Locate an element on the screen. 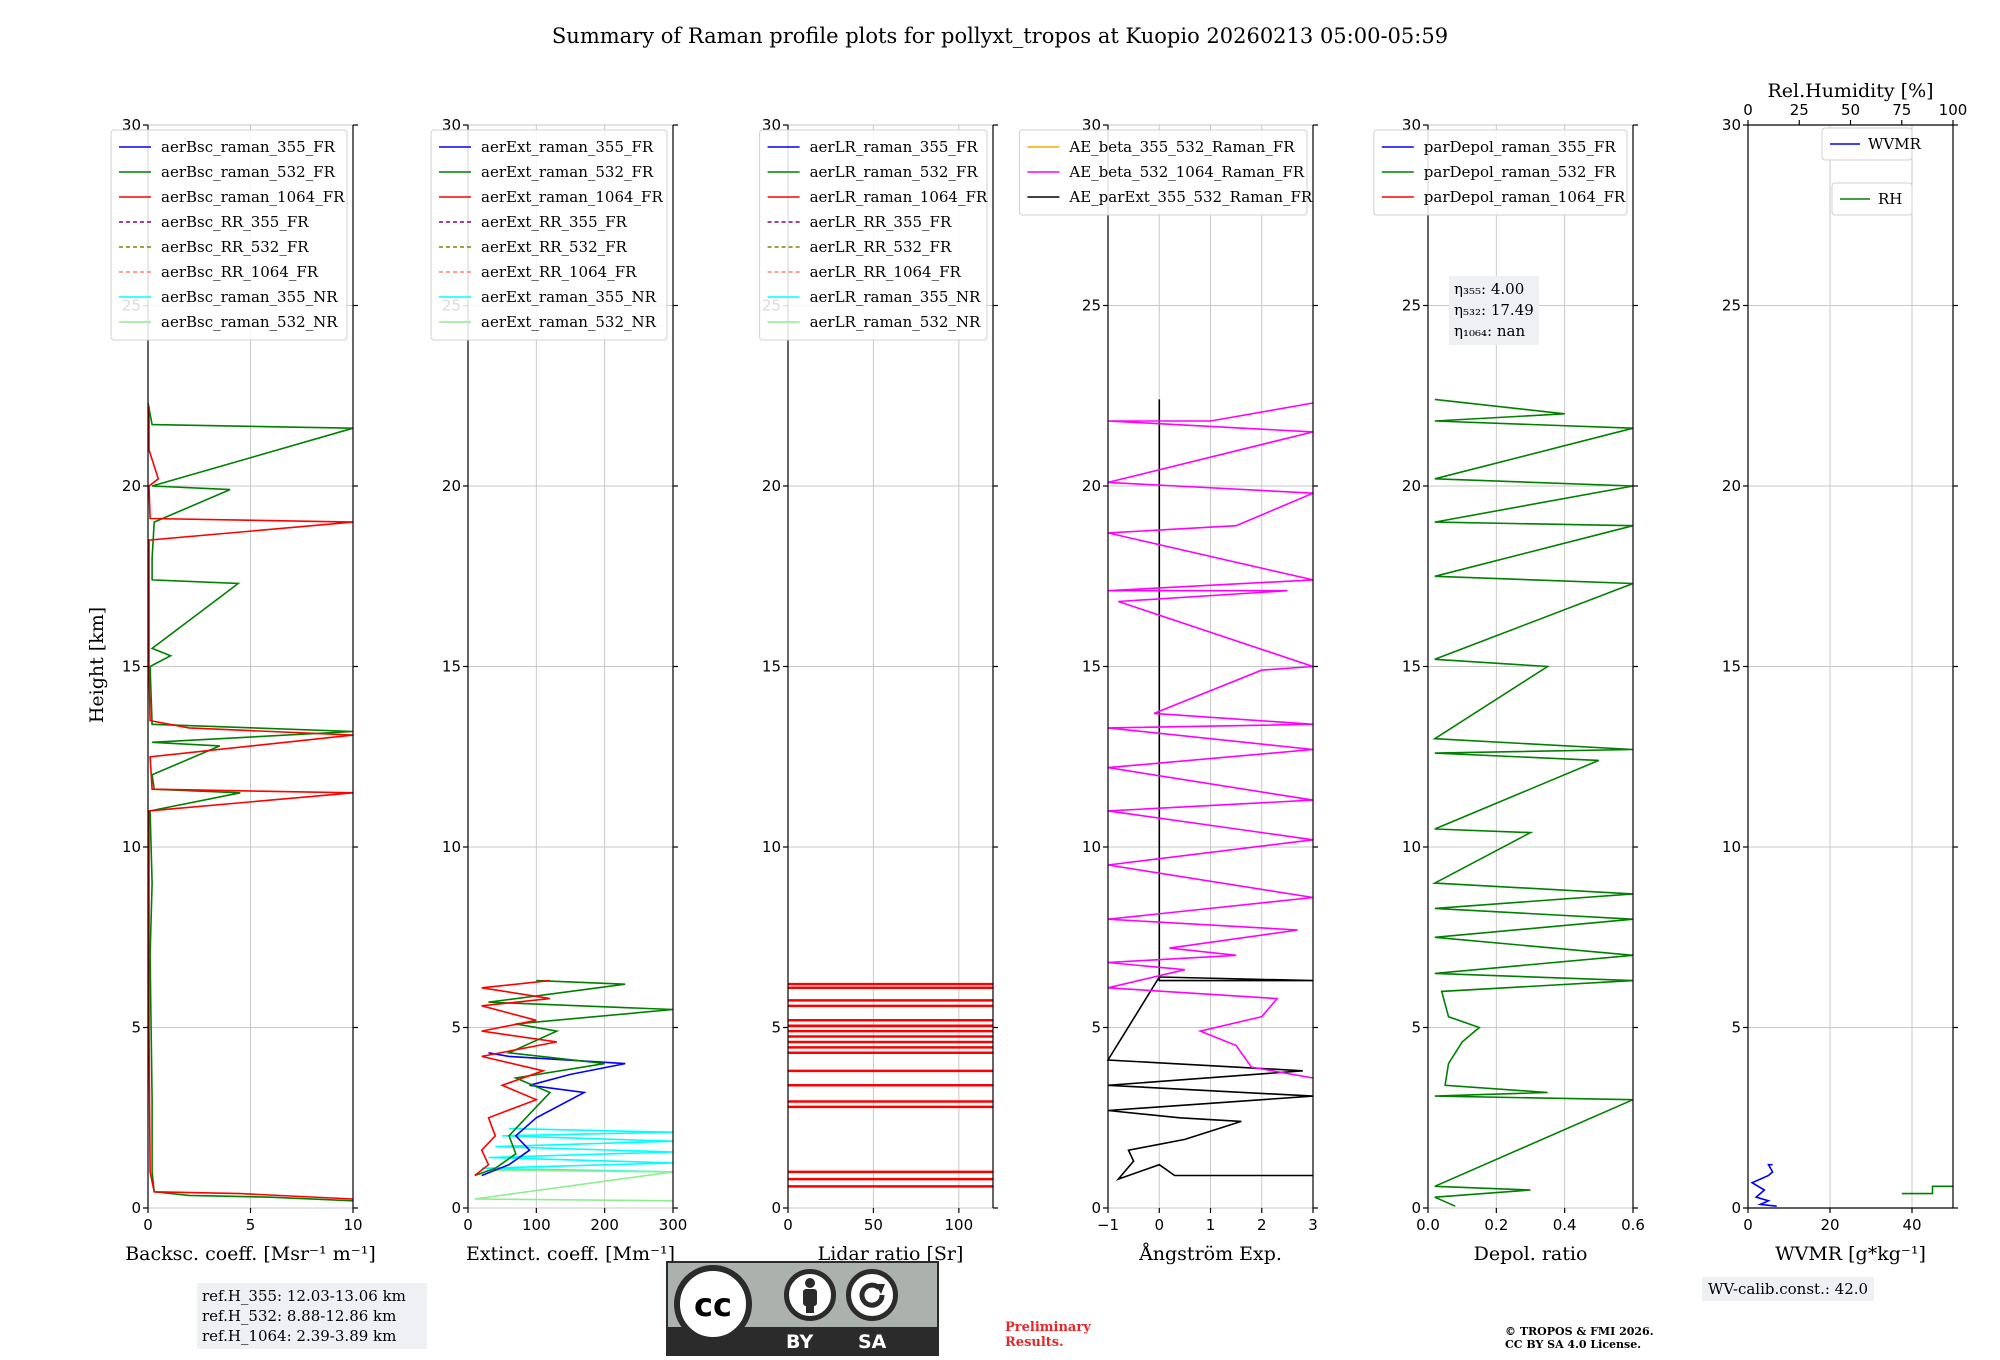 This screenshot has height=1360, width=2000. legend-label: aerExt_raman_355_FR is located at coordinates (567, 147).